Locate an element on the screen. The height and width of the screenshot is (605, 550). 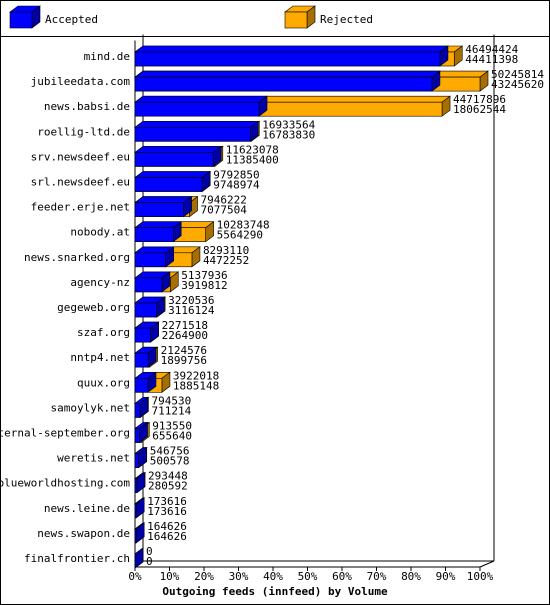
value-label: 9748974 is located at coordinates (236, 185).